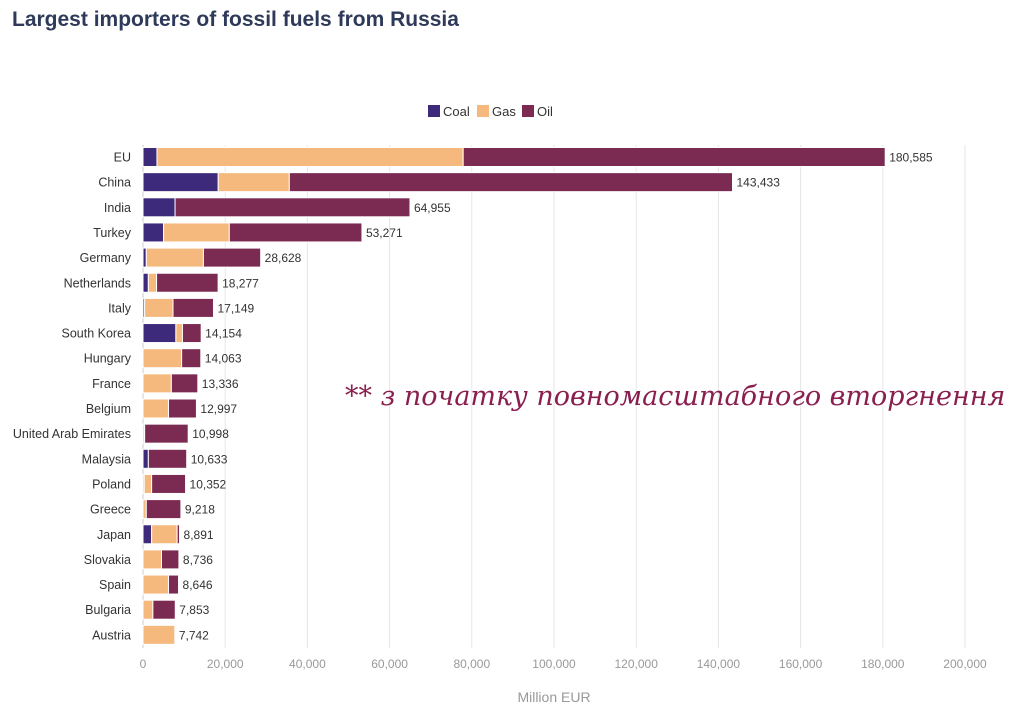  What do you see at coordinates (434, 111) in the screenshot?
I see `legend-swatch-coal` at bounding box center [434, 111].